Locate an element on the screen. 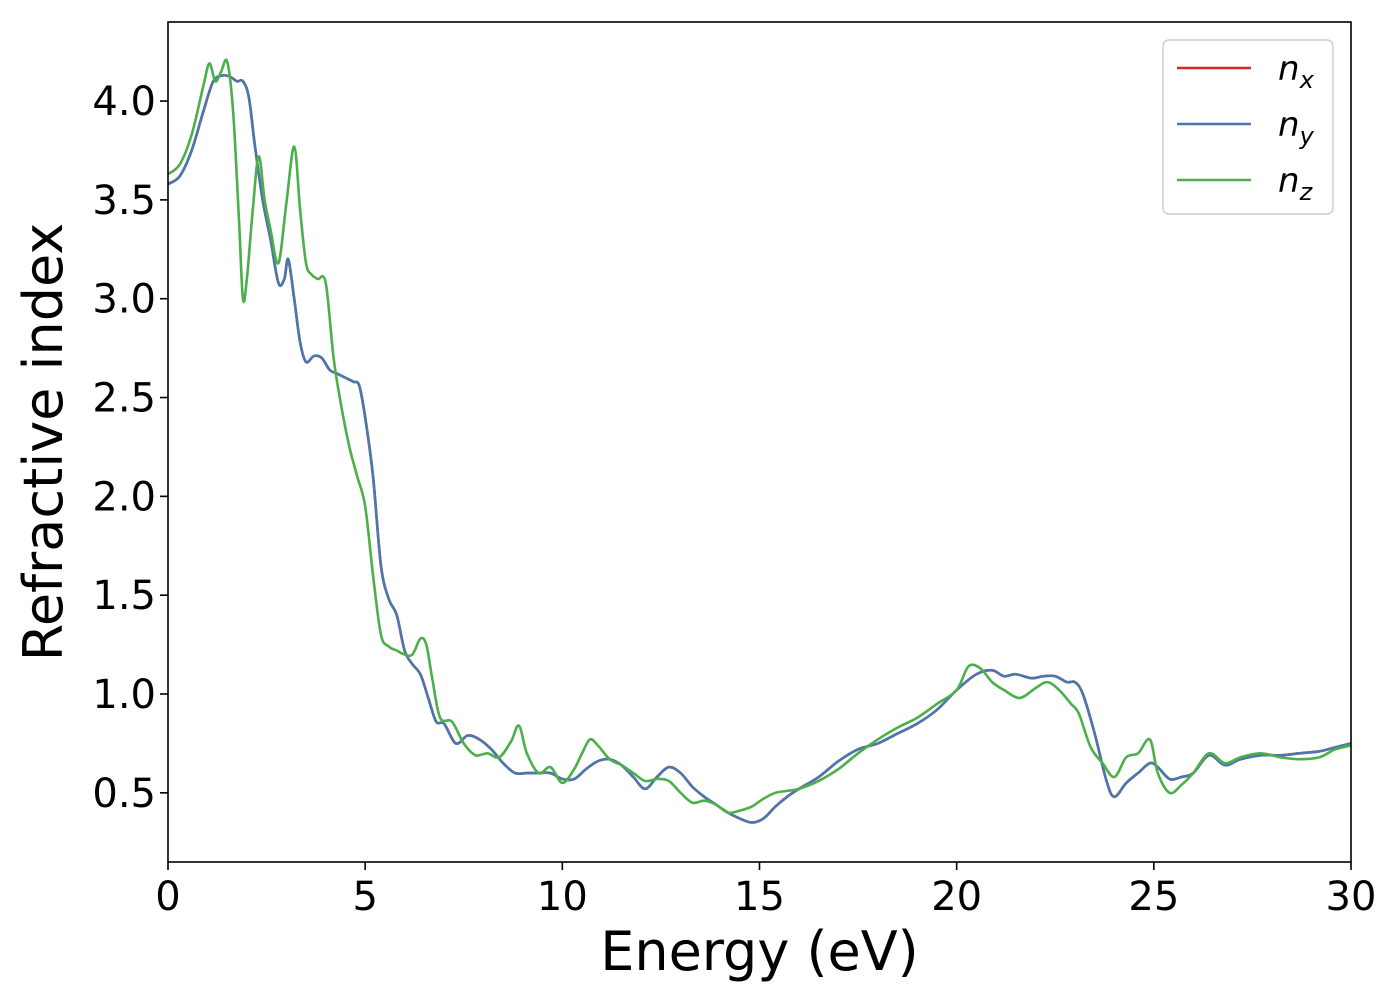 The width and height of the screenshot is (1400, 1000). legend-label-nx: nx is located at coordinates (1296, 71).